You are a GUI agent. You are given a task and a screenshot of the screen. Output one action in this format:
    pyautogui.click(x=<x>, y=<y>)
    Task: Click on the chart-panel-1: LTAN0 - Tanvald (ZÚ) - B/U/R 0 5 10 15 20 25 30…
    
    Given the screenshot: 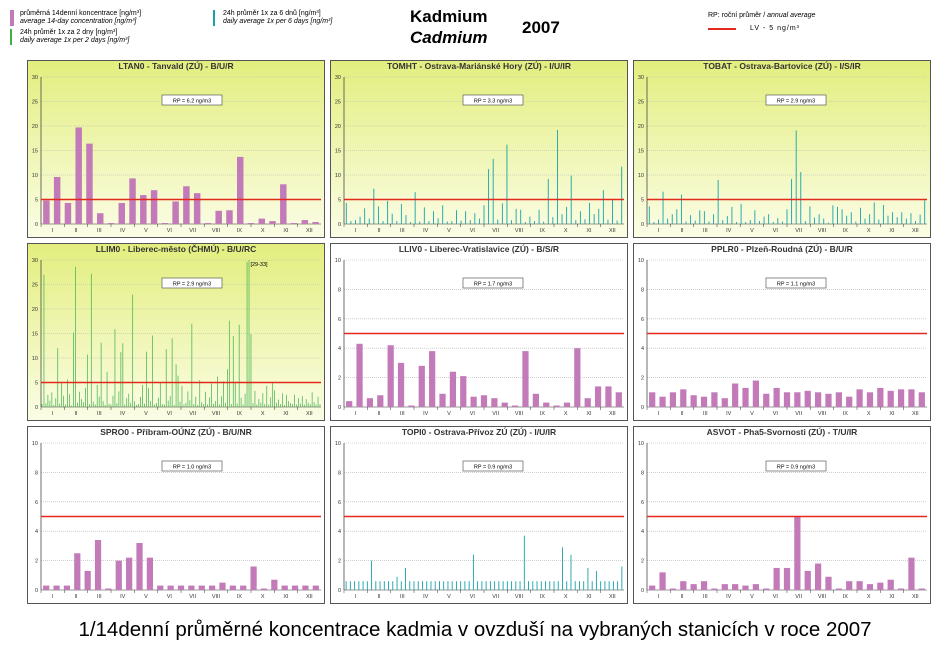 What is the action you would take?
    pyautogui.click(x=176, y=149)
    